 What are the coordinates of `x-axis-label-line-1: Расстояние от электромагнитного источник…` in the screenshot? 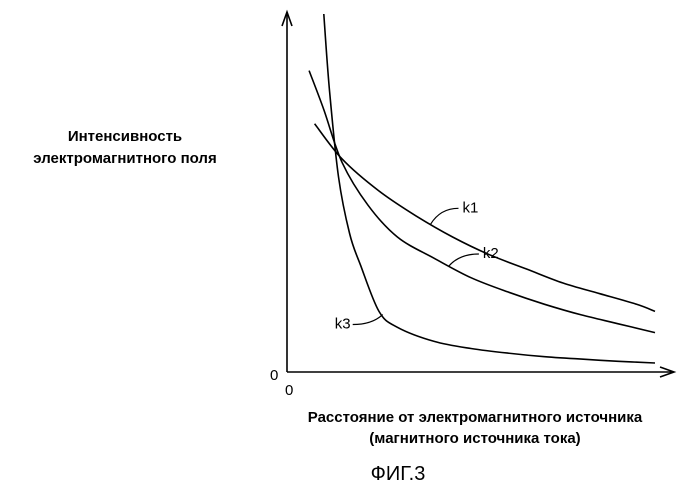 It's located at (475, 417).